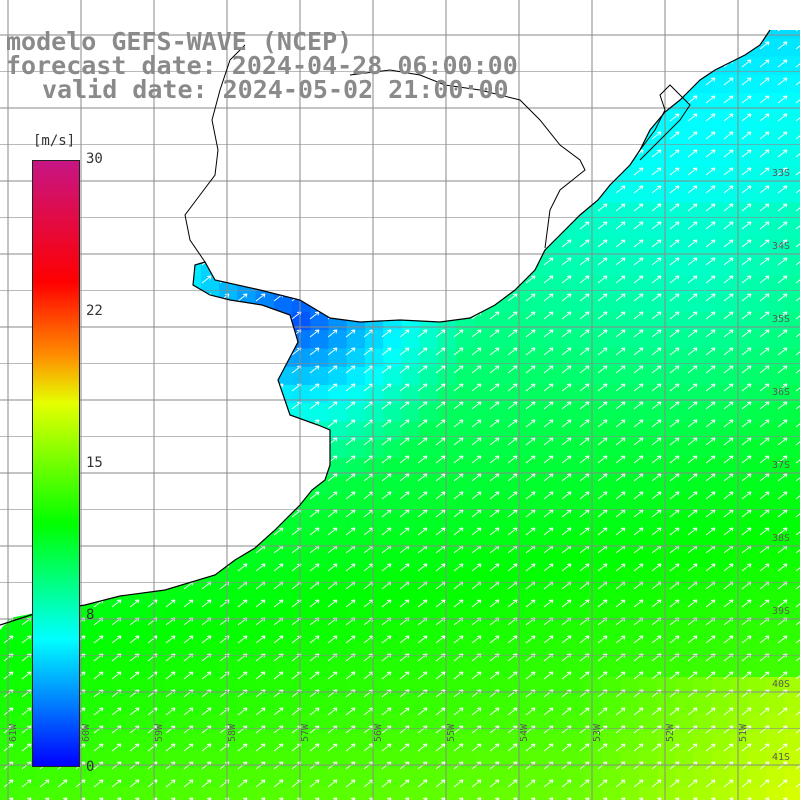 The height and width of the screenshot is (800, 800). What do you see at coordinates (781, 538) in the screenshot?
I see `lat-label-38s: 38S` at bounding box center [781, 538].